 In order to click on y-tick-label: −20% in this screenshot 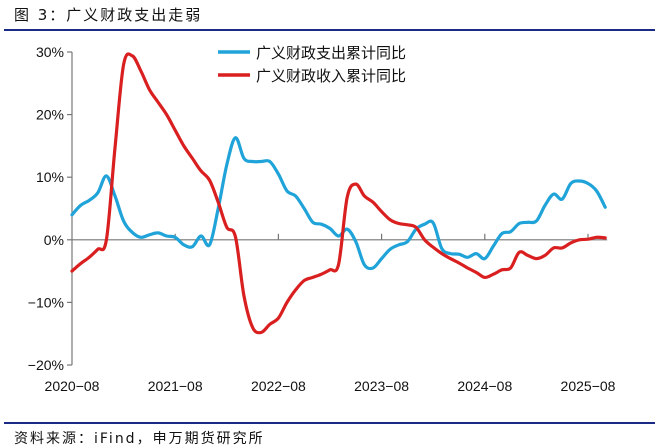, I will do `click(46, 365)`.